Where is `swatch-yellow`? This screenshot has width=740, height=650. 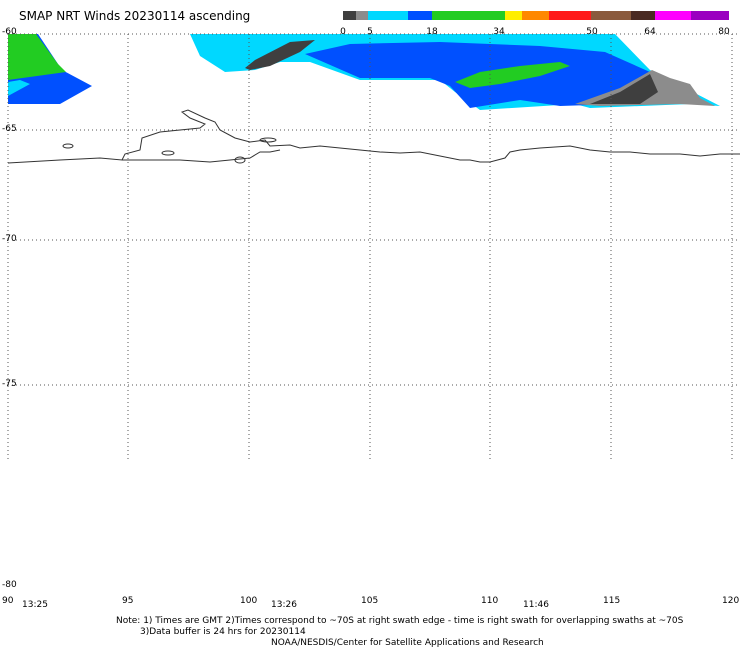
swatch-yellow is located at coordinates (513, 15).